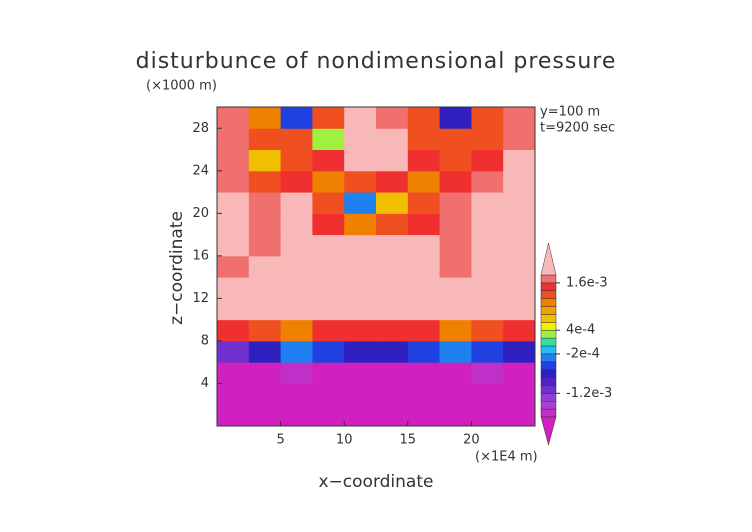 The width and height of the screenshot is (752, 532). Describe the element at coordinates (280, 440) in the screenshot. I see `x-tick-label: 5` at that location.